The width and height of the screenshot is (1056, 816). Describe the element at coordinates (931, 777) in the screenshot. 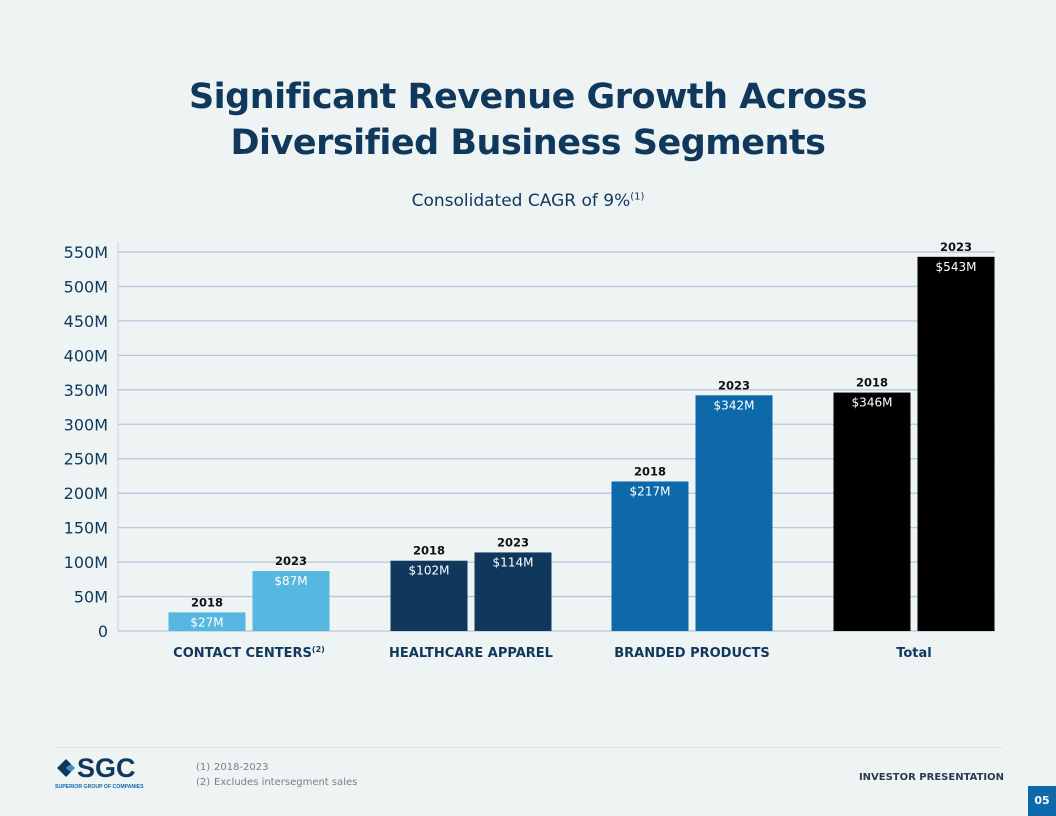

I see `footer-label: INVESTOR PRESENTATION` at that location.